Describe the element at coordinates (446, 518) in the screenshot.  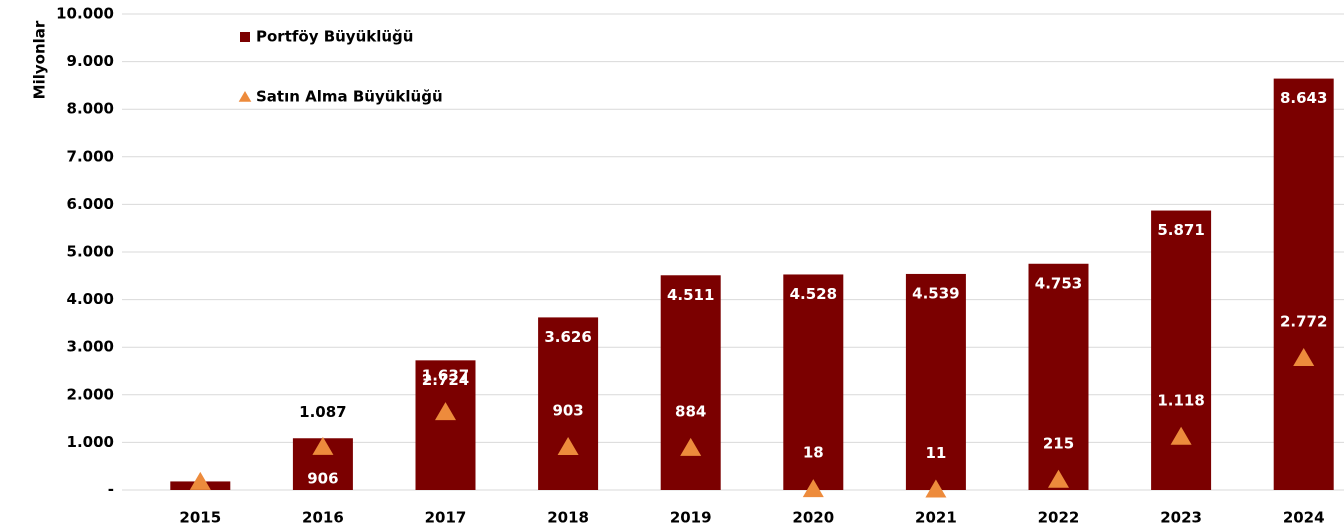
I see `x-tick-label: 2017` at that location.